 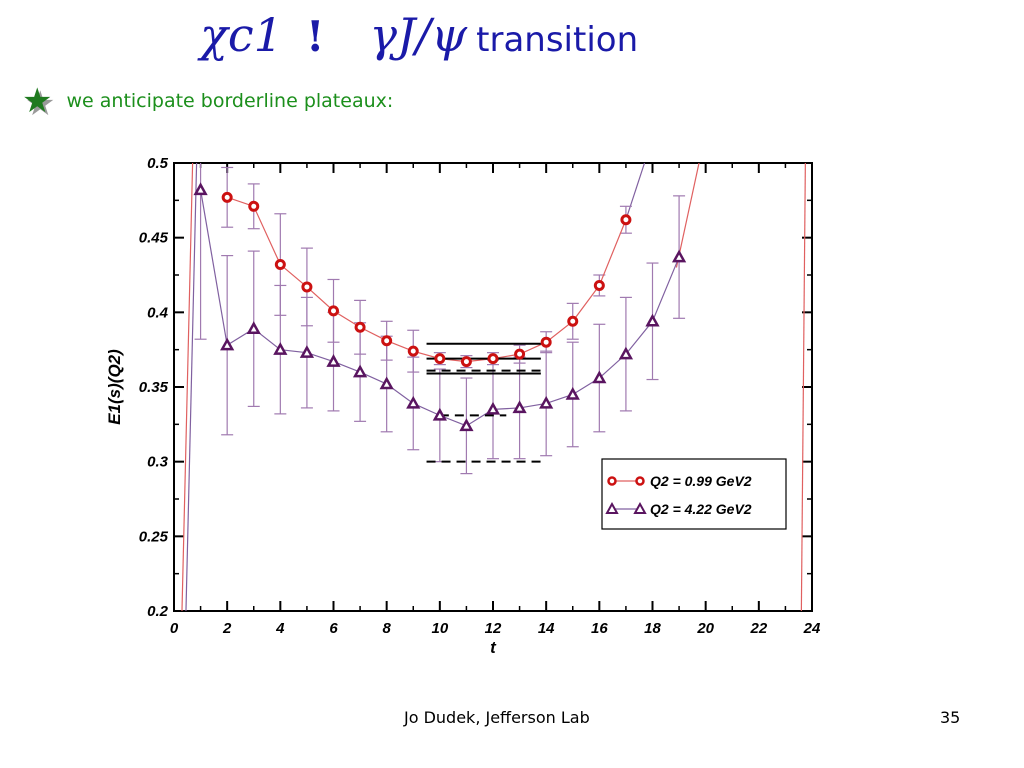 What do you see at coordinates (230, 101) in the screenshot?
I see `bullet-text: we anticipate borderline plateaux:` at bounding box center [230, 101].